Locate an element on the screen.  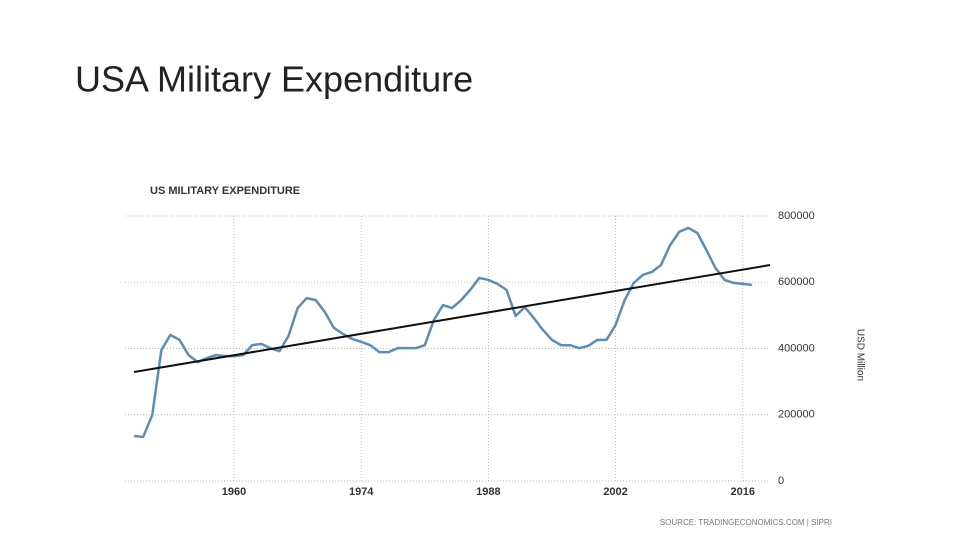
y-axis-label: USD Million is located at coordinates (859, 355).